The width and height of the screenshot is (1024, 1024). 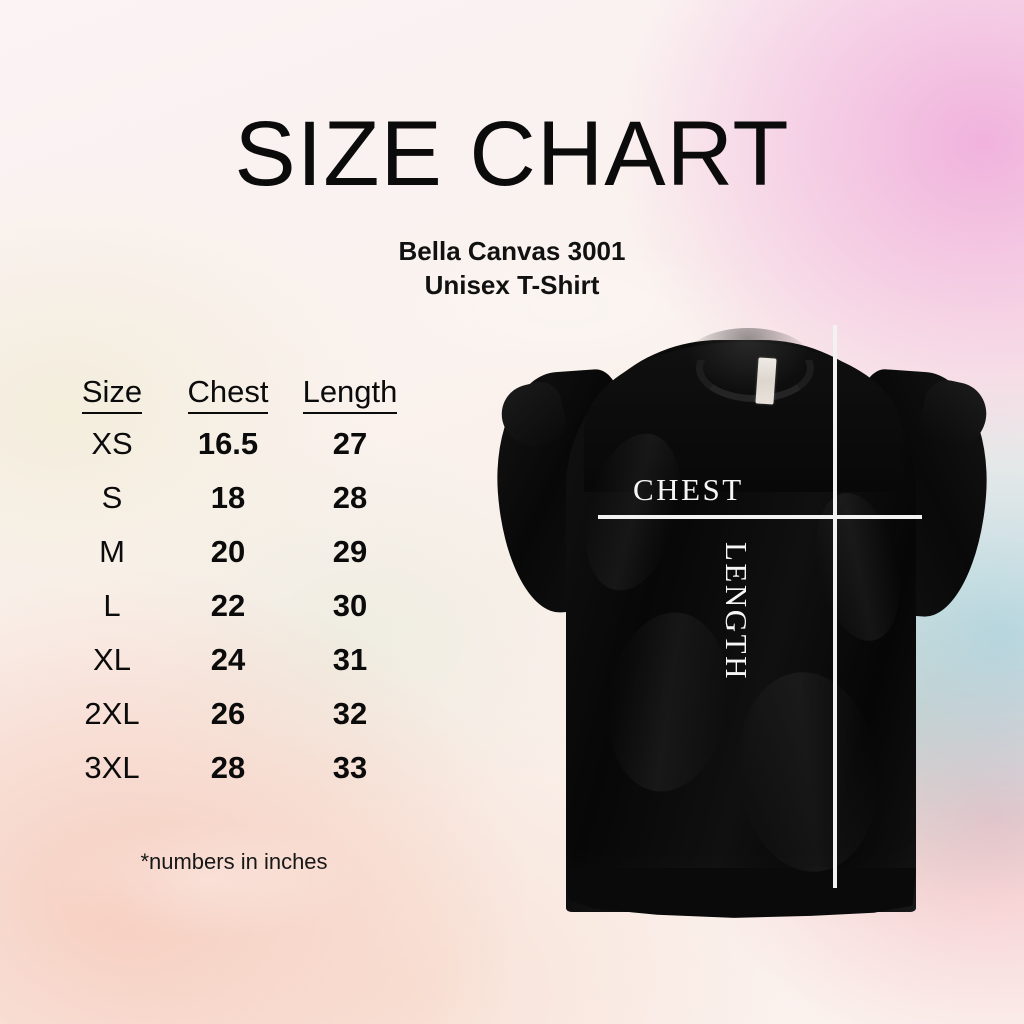 I want to click on column-header-length: Length, so click(x=350, y=394).